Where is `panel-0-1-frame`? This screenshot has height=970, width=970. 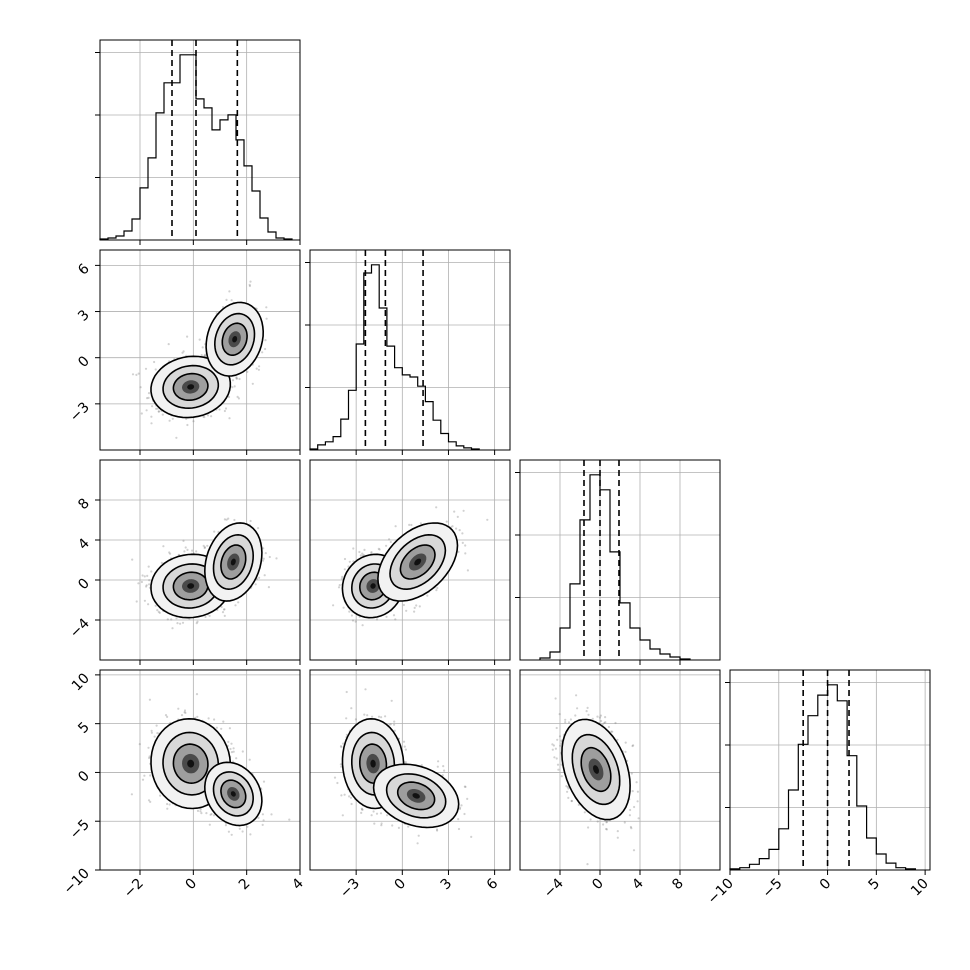
panel-0-1-frame is located at coordinates (200, 350).